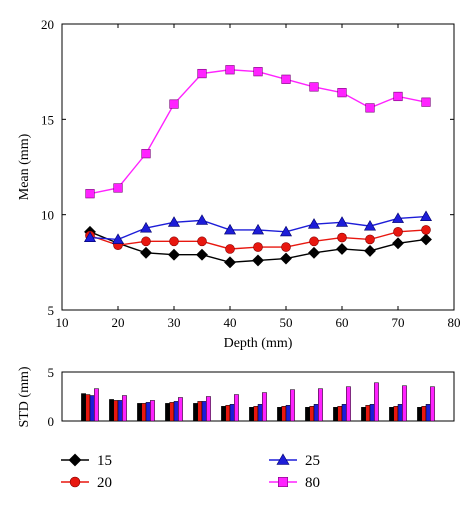 The height and width of the screenshot is (507, 474). What do you see at coordinates (86, 483) in the screenshot?
I see `legend-item-20: 20` at bounding box center [86, 483].